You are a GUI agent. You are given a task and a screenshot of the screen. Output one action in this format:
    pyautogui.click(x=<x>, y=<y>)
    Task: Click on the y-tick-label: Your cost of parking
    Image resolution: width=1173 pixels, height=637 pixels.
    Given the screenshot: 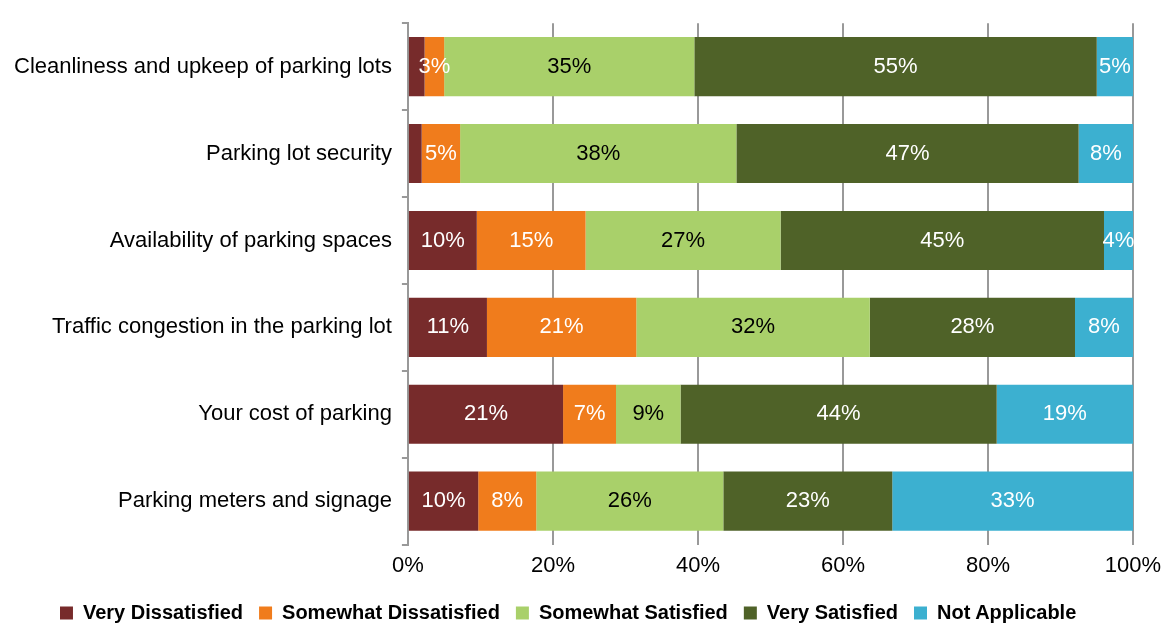 What is the action you would take?
    pyautogui.click(x=295, y=413)
    